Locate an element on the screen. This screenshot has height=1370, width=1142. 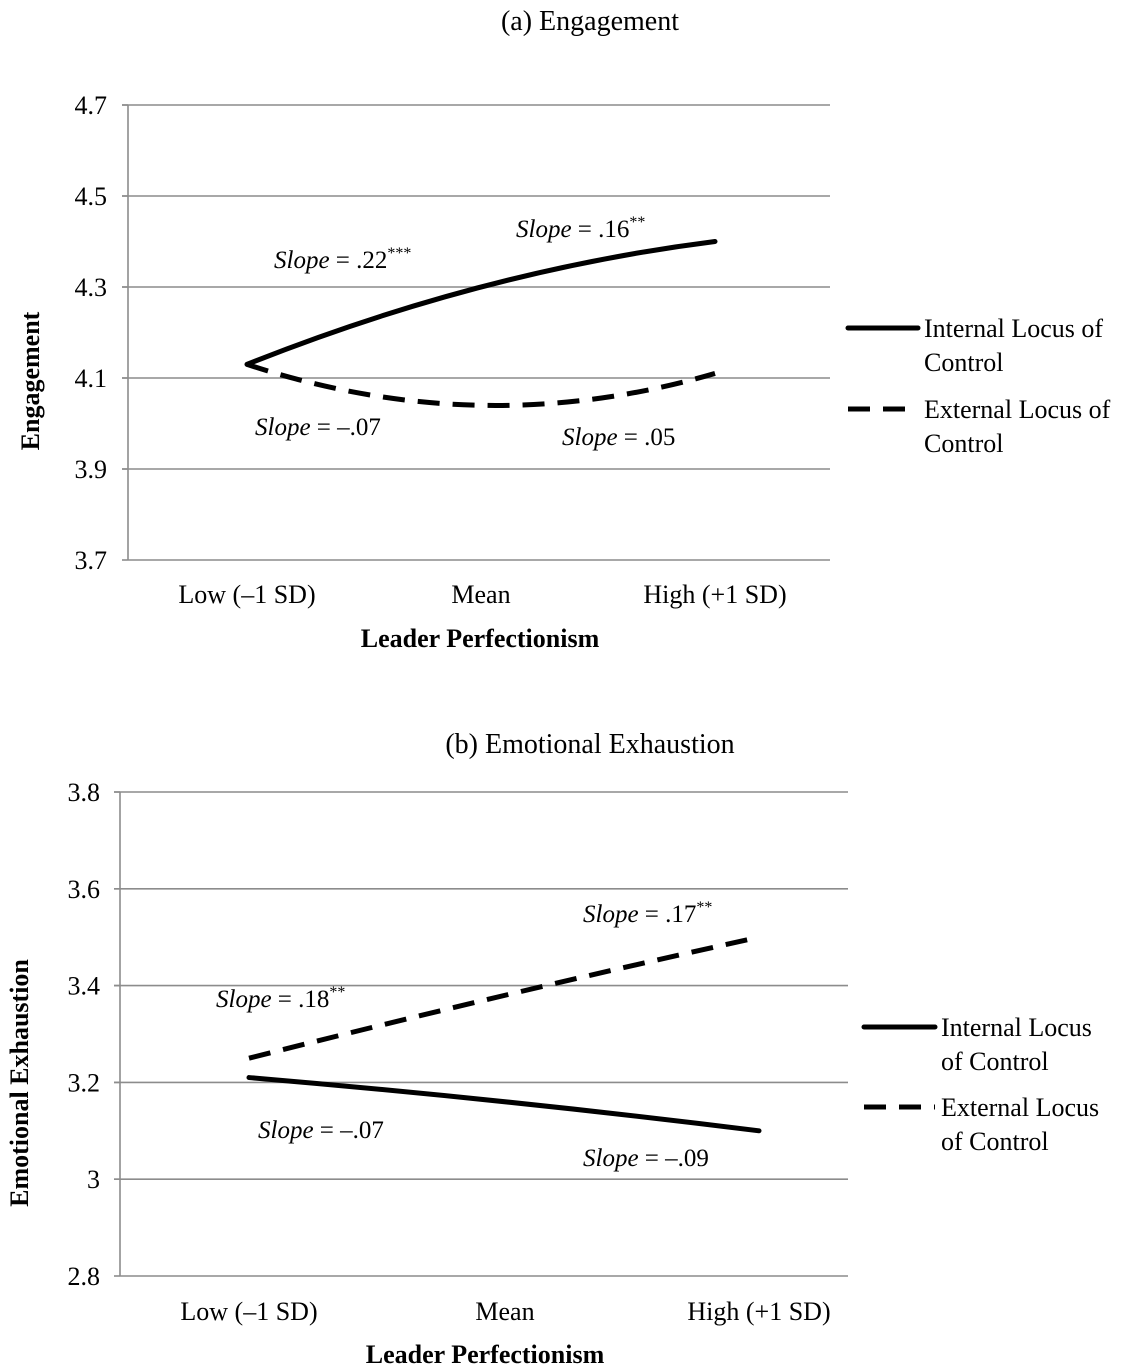
y-tick-label: 4.5 is located at coordinates (91, 196).